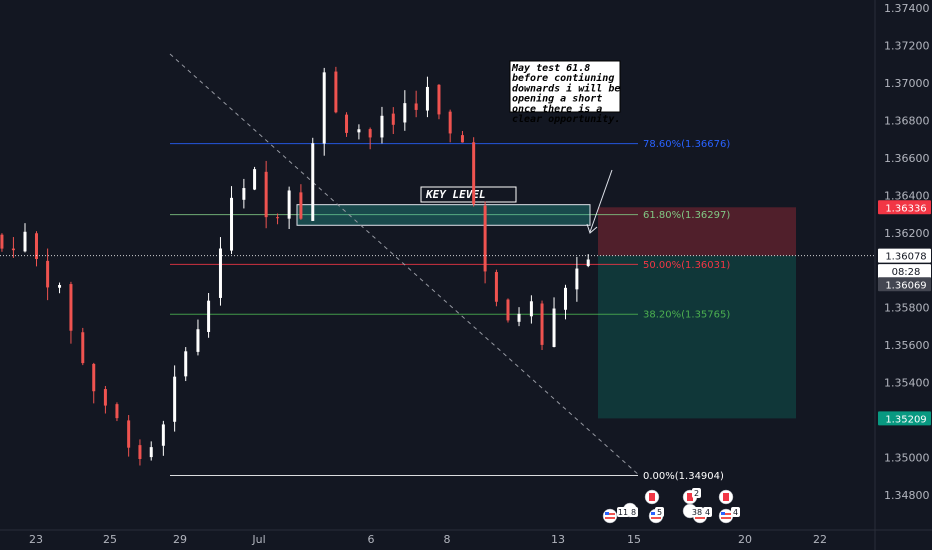 Image resolution: width=932 pixels, height=550 pixels. Describe the element at coordinates (907, 345) in the screenshot. I see `price-tick-label: 1.35600` at that location.